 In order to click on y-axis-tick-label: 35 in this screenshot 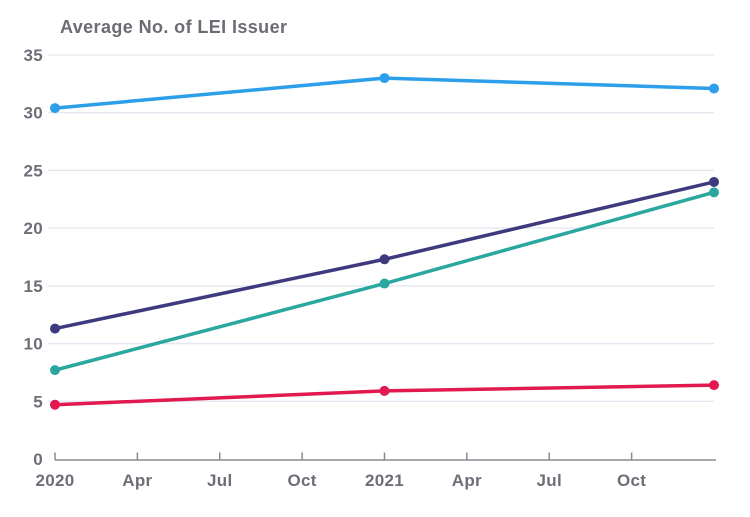, I will do `click(33, 55)`.